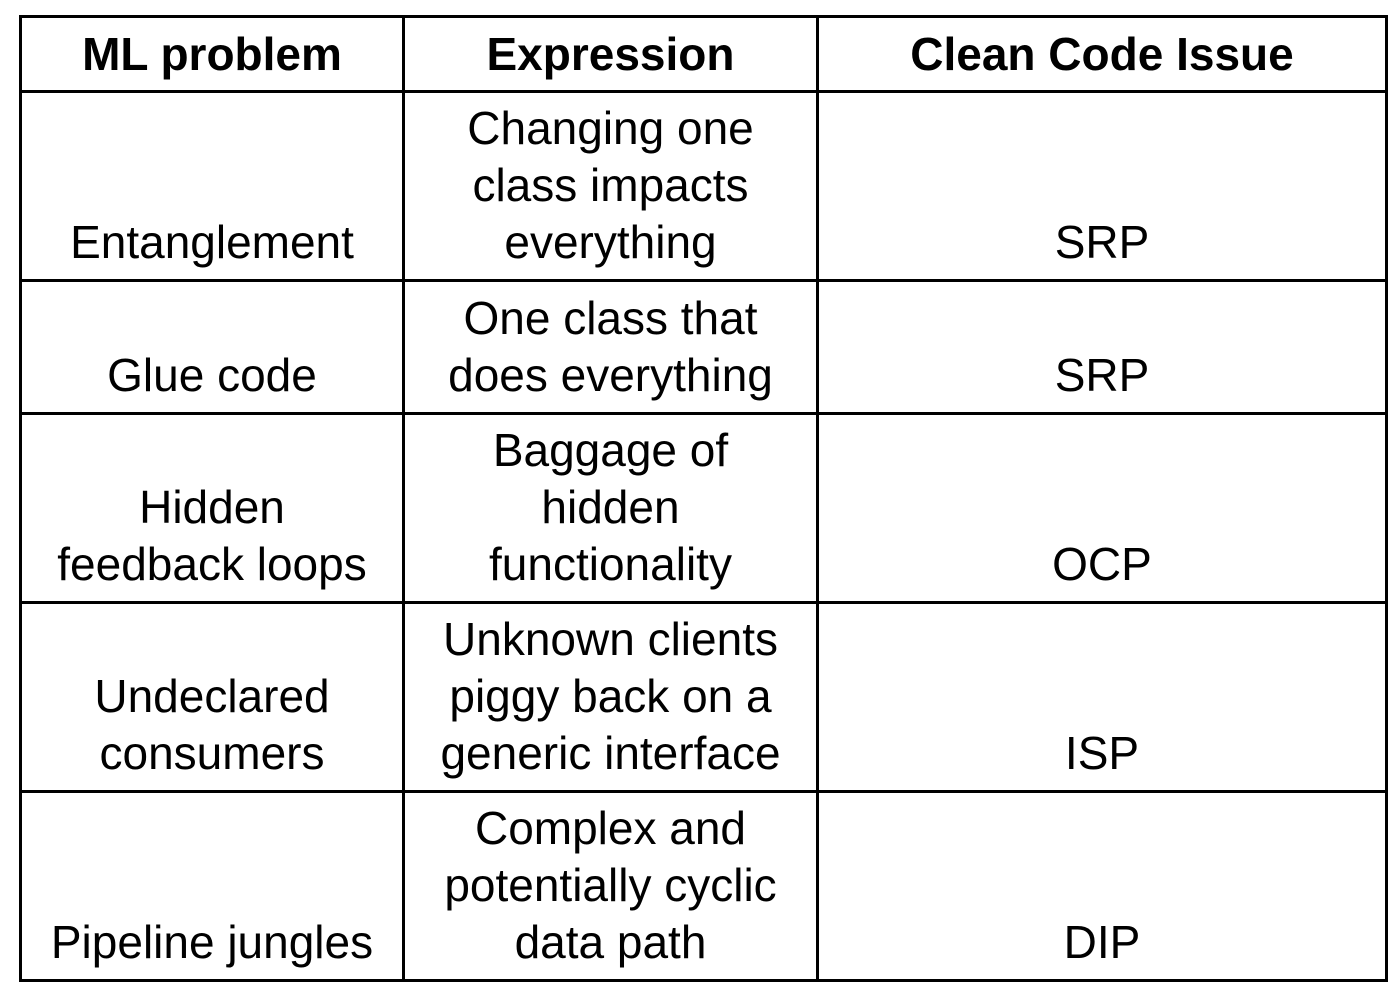 The height and width of the screenshot is (1003, 1400). I want to click on expression-text: functionality, so click(610, 564).